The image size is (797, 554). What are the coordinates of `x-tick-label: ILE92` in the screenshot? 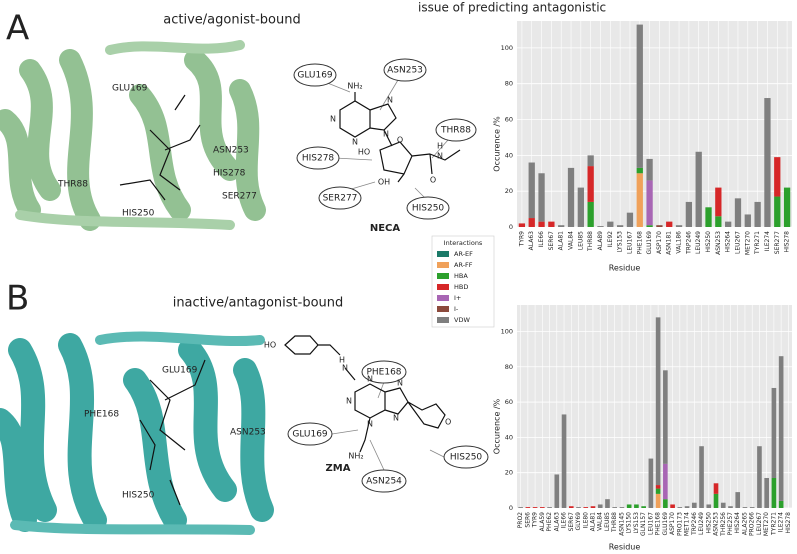 It's located at (610, 239).